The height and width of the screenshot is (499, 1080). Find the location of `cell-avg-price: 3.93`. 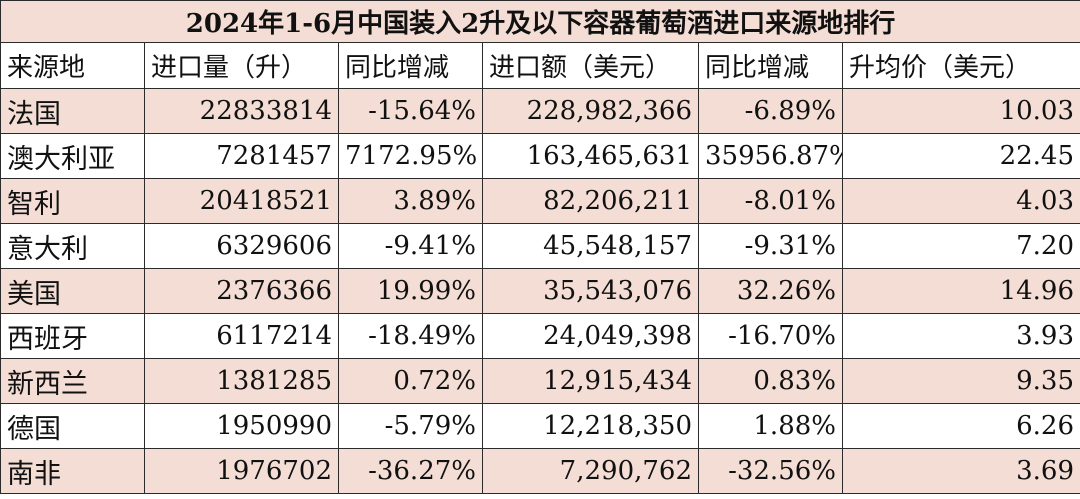

cell-avg-price: 3.93 is located at coordinates (961, 336).